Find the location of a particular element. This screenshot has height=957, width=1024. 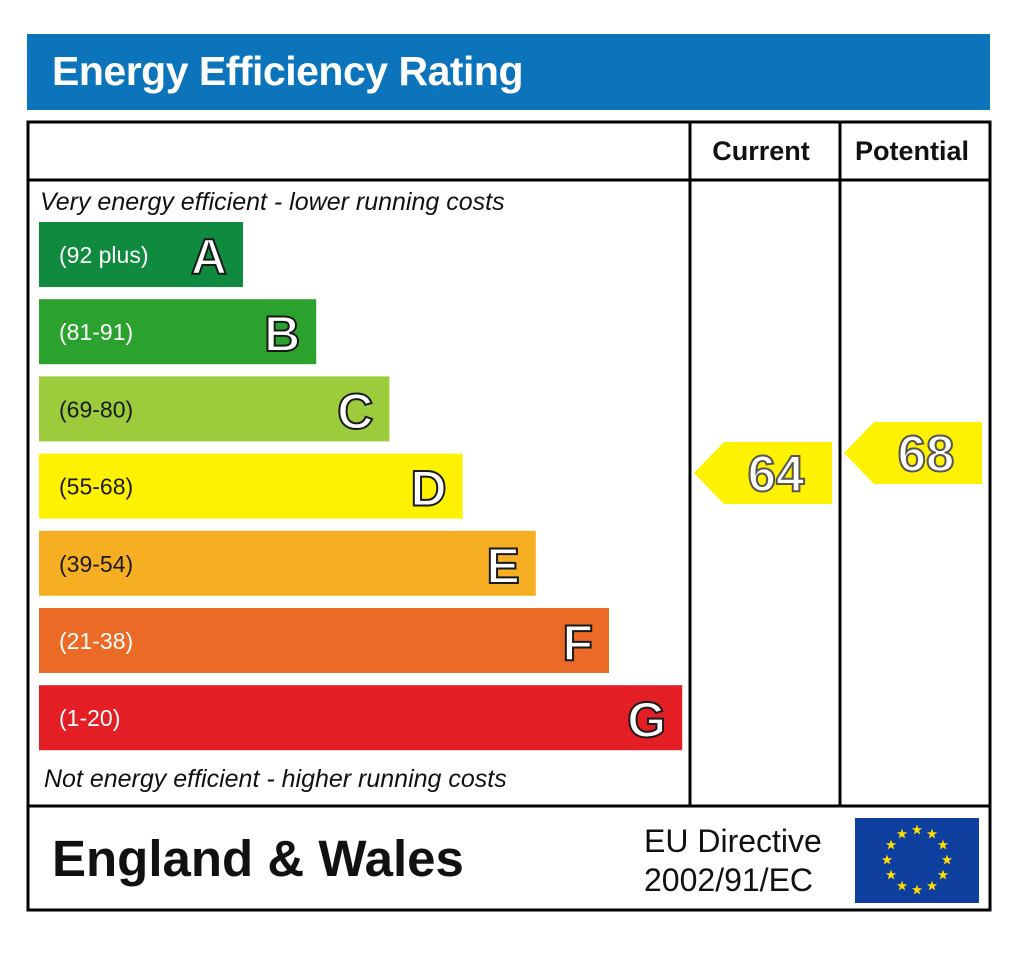

band-a-bar is located at coordinates (141, 254).